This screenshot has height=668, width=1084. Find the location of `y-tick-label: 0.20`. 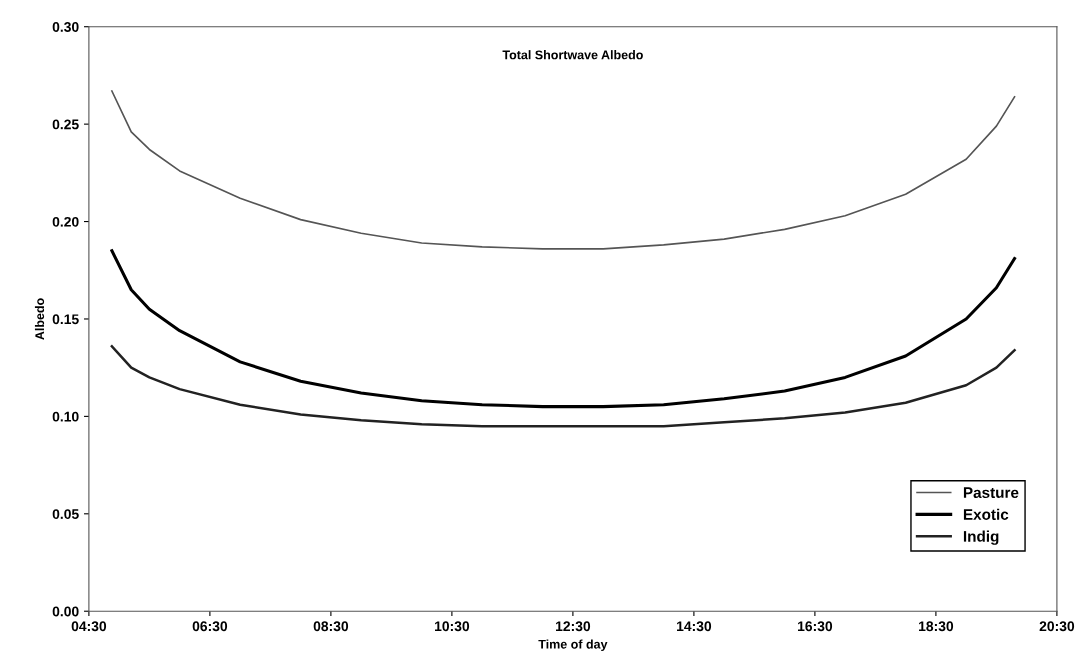

y-tick-label: 0.20 is located at coordinates (65, 221).